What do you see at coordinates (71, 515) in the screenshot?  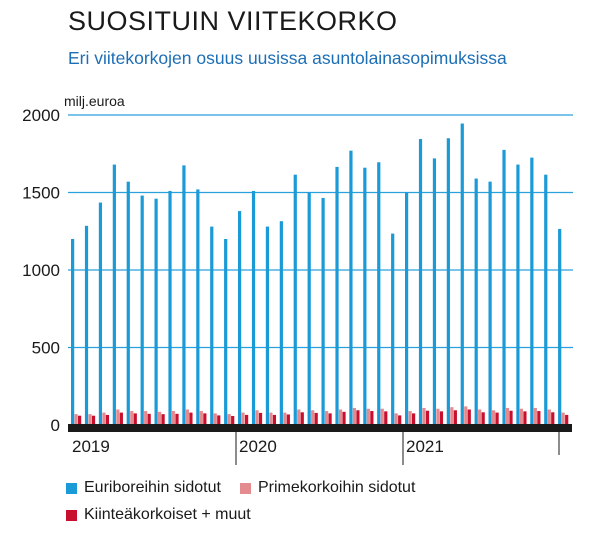 I see `legend-swatch-fixed` at bounding box center [71, 515].